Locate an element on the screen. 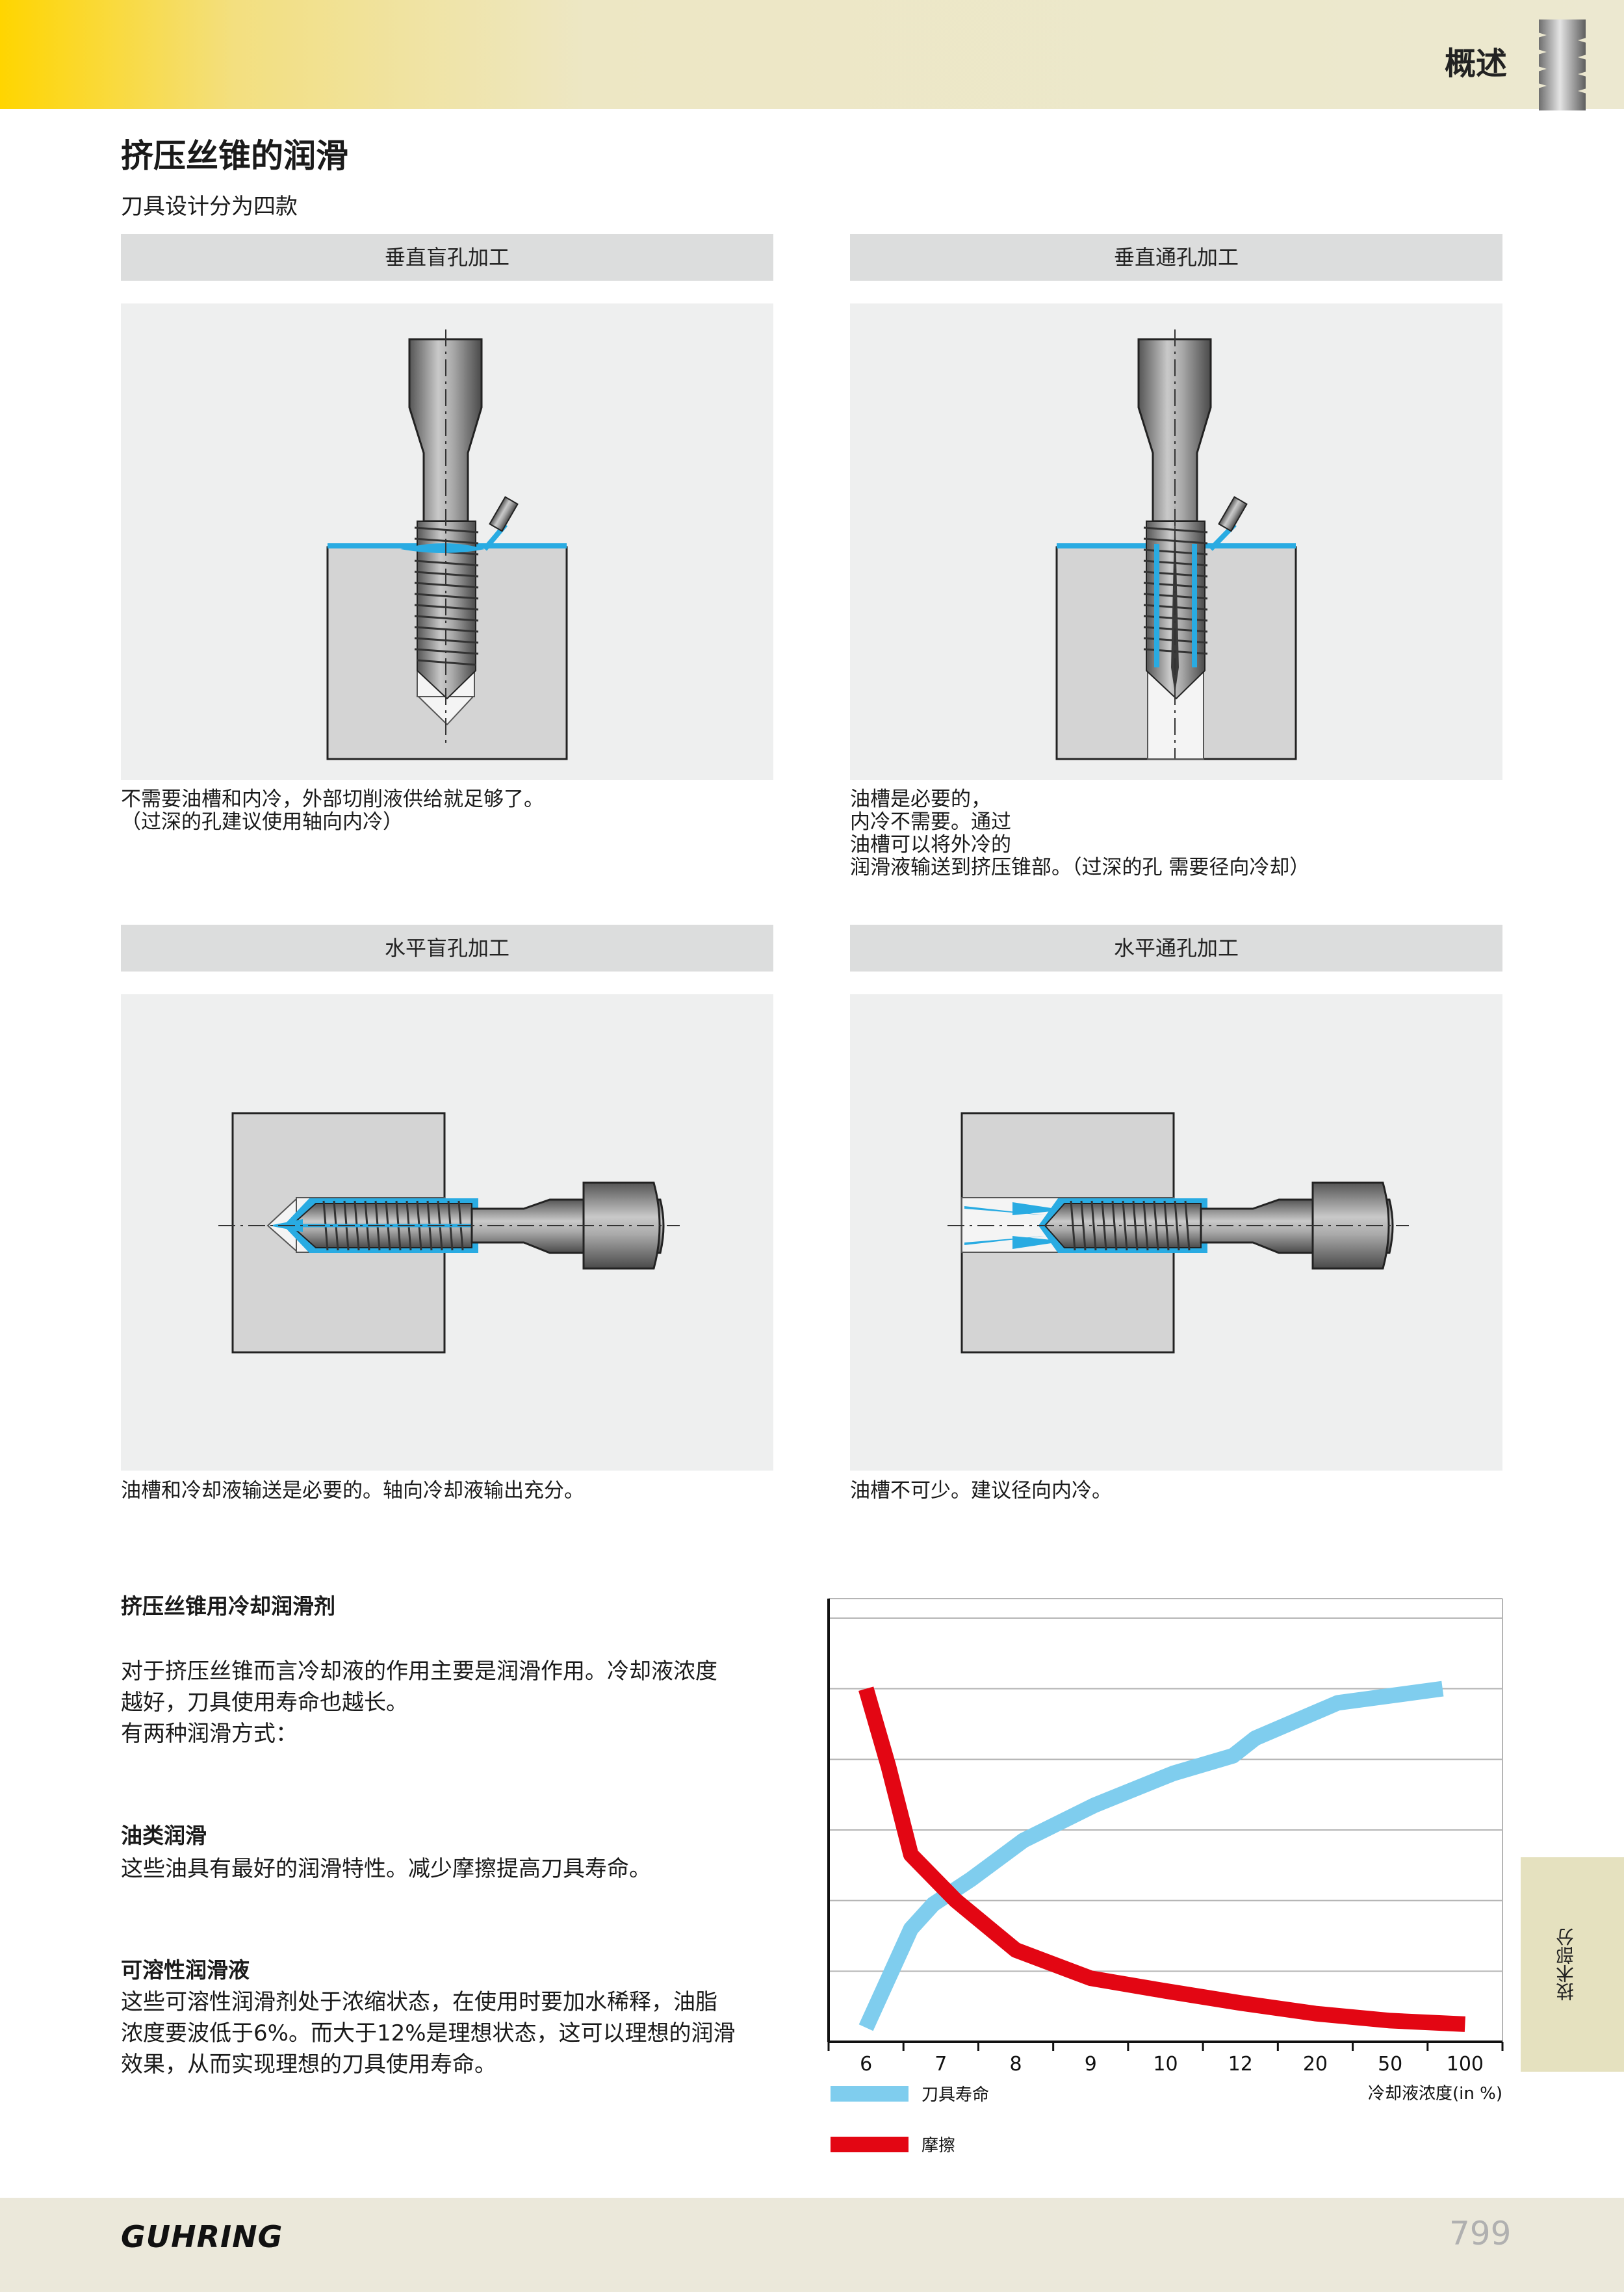  oil-lubrication-heading: 油类润滑 is located at coordinates (164, 1835).